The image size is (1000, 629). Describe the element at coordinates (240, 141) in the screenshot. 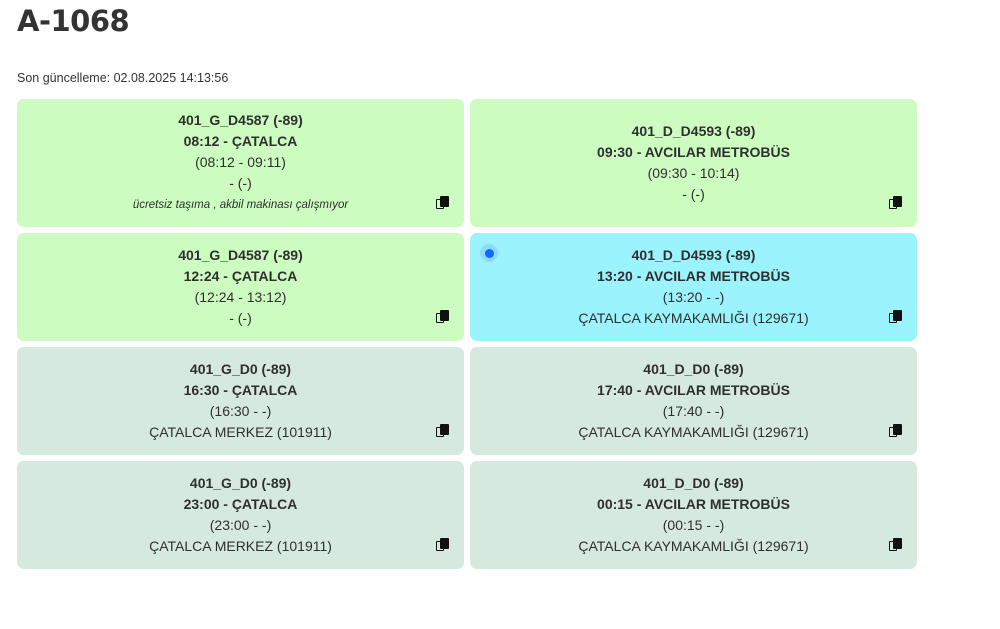

I see `trip-departure: 08:12 - ÇATALCA` at that location.